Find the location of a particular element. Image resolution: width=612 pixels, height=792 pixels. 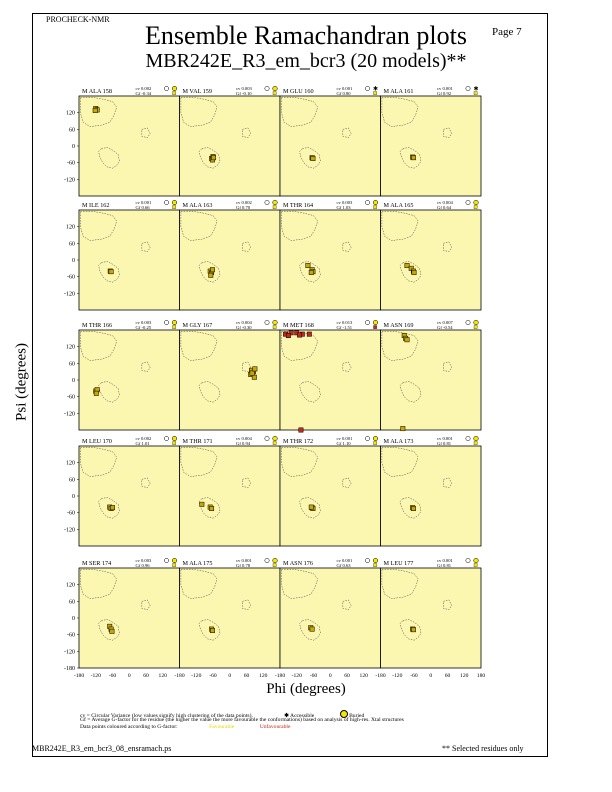

legend-buried-text: Buried is located at coordinates (357, 716).